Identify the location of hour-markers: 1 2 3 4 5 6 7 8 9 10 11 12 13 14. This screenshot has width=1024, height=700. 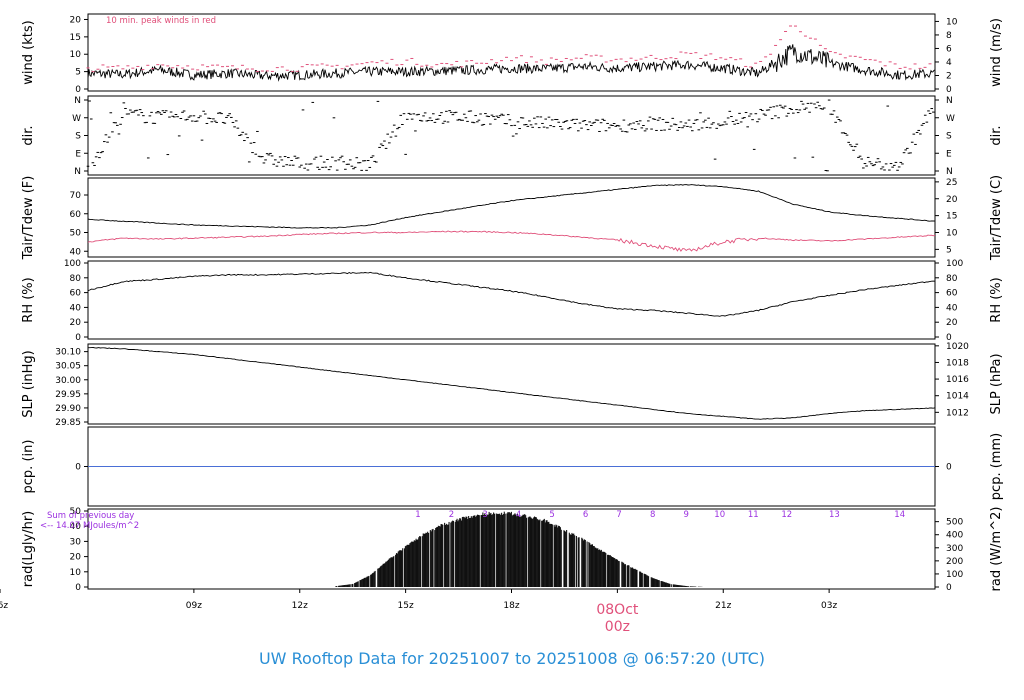
(660, 515).